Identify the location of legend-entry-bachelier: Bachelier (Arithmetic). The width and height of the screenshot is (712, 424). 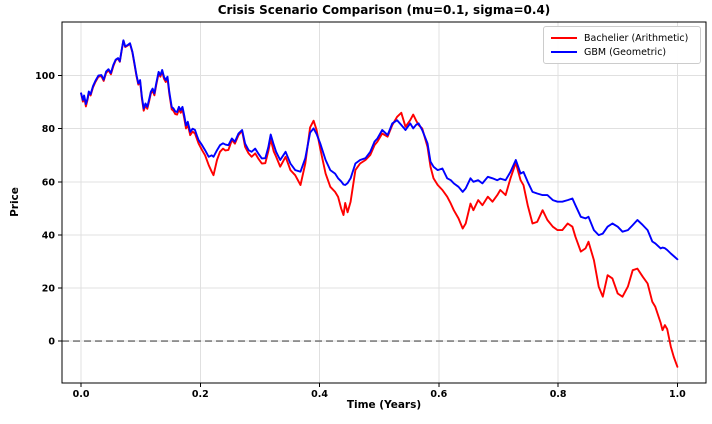
(621, 38).